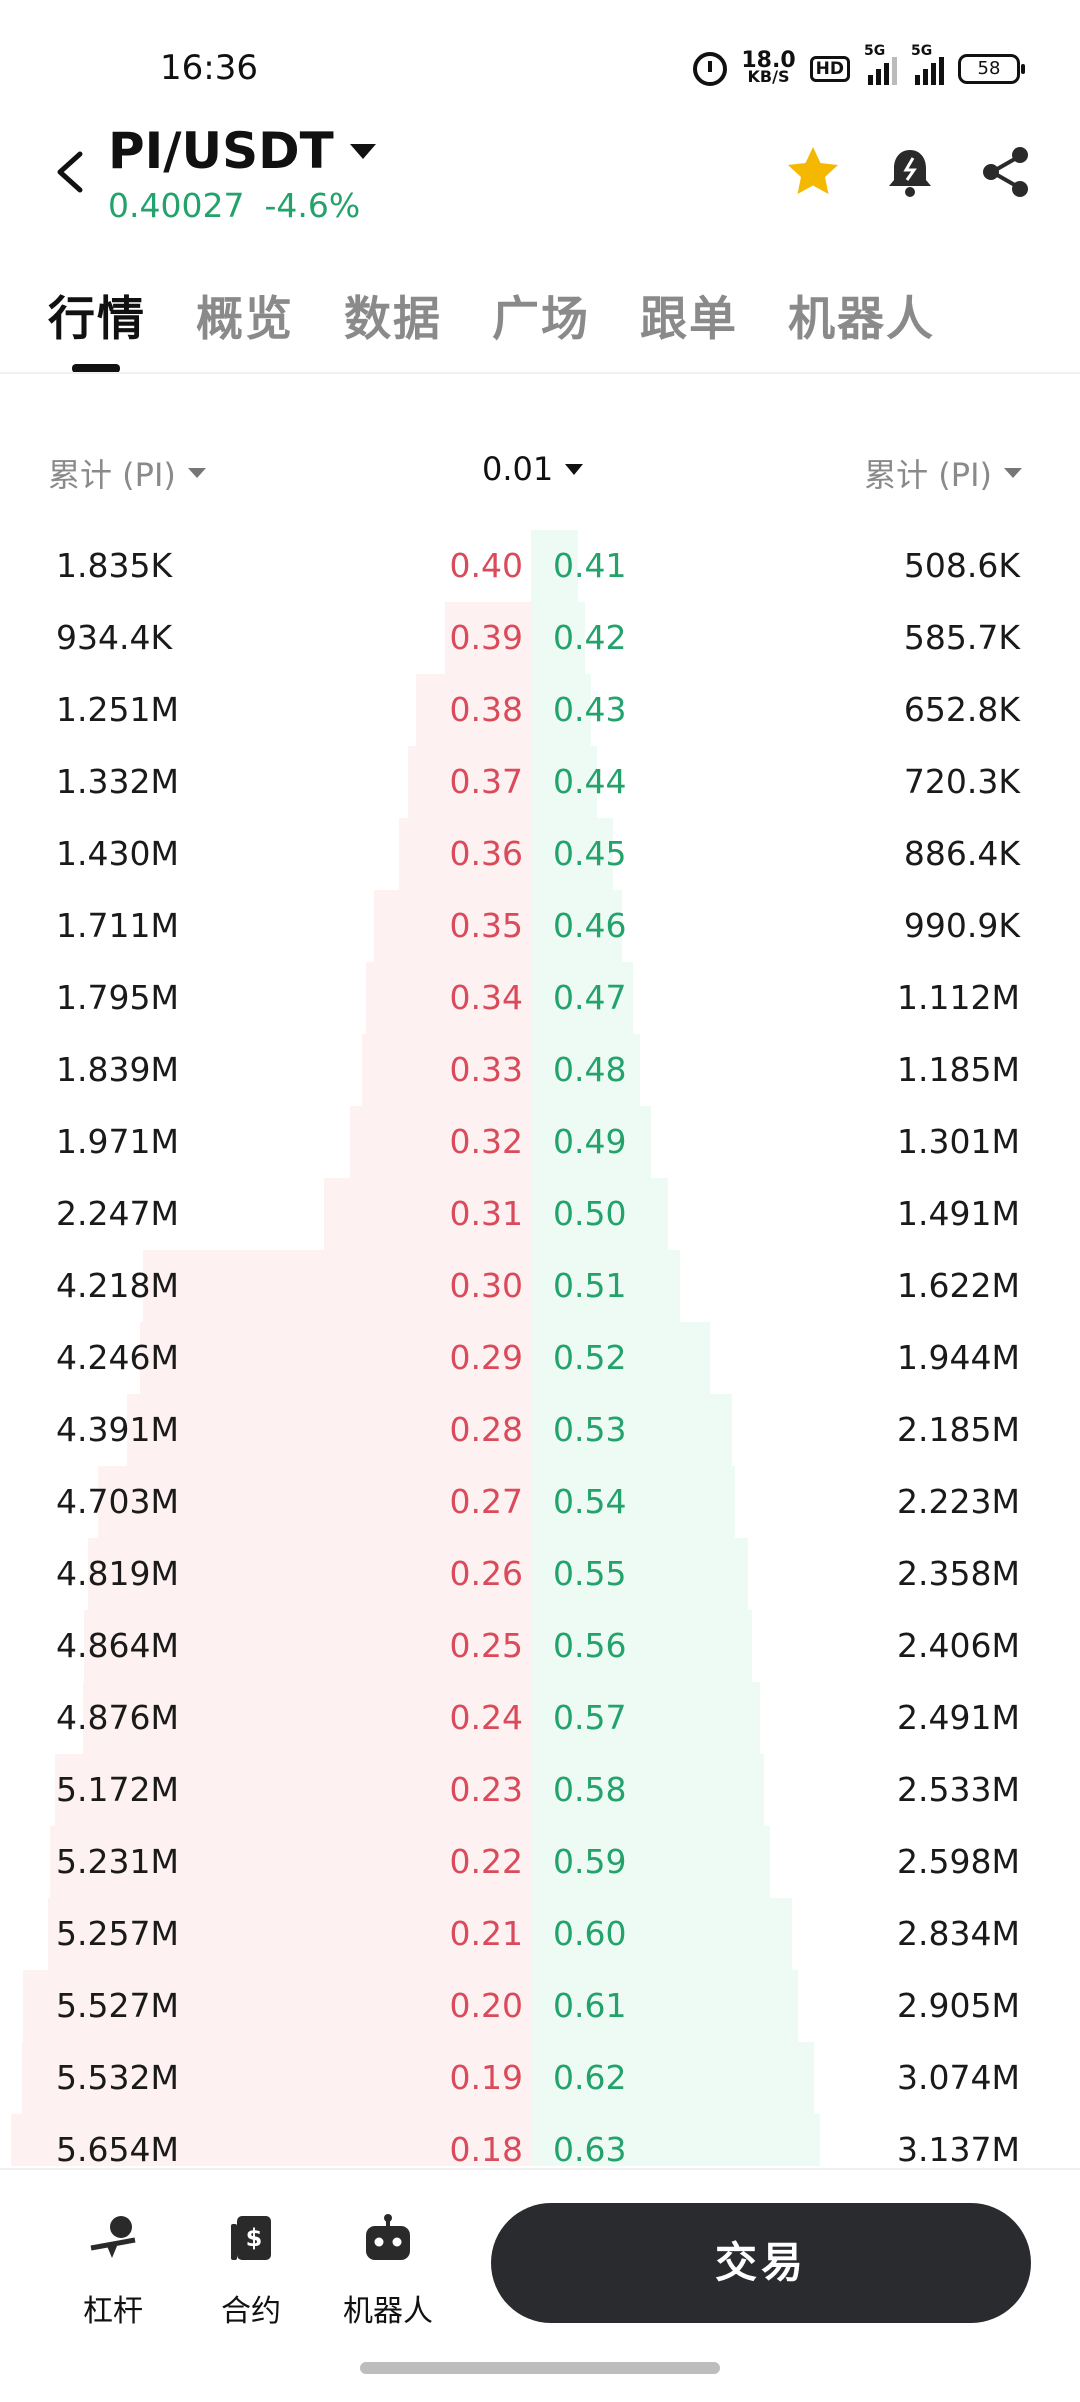 This screenshot has width=1080, height=2402. I want to click on order-book-row: 5.231M 0.22 0.59 2.598M, so click(540, 1862).